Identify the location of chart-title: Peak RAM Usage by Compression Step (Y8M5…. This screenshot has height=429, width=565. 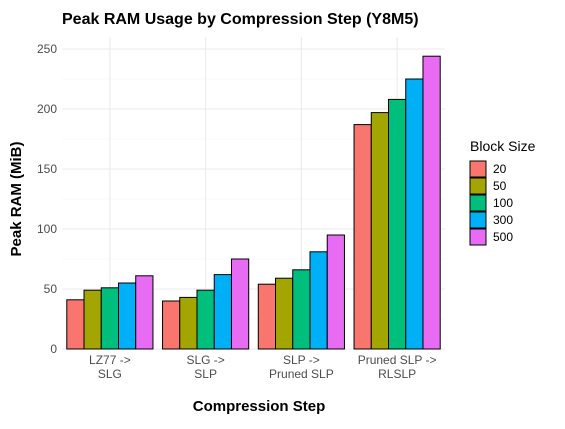
(240, 19).